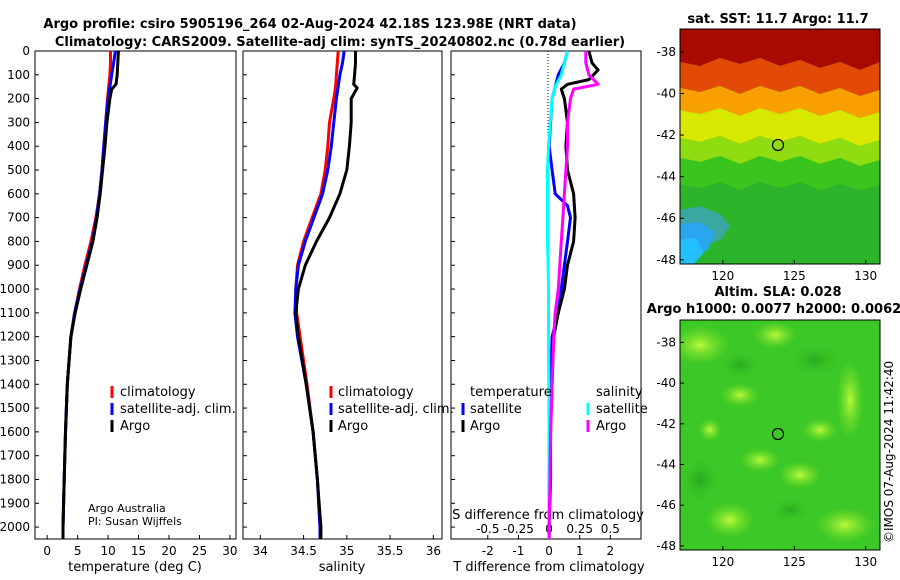 Image resolution: width=900 pixels, height=580 pixels. What do you see at coordinates (611, 426) in the screenshot?
I see `legend-label-s-argo: Argo` at bounding box center [611, 426].